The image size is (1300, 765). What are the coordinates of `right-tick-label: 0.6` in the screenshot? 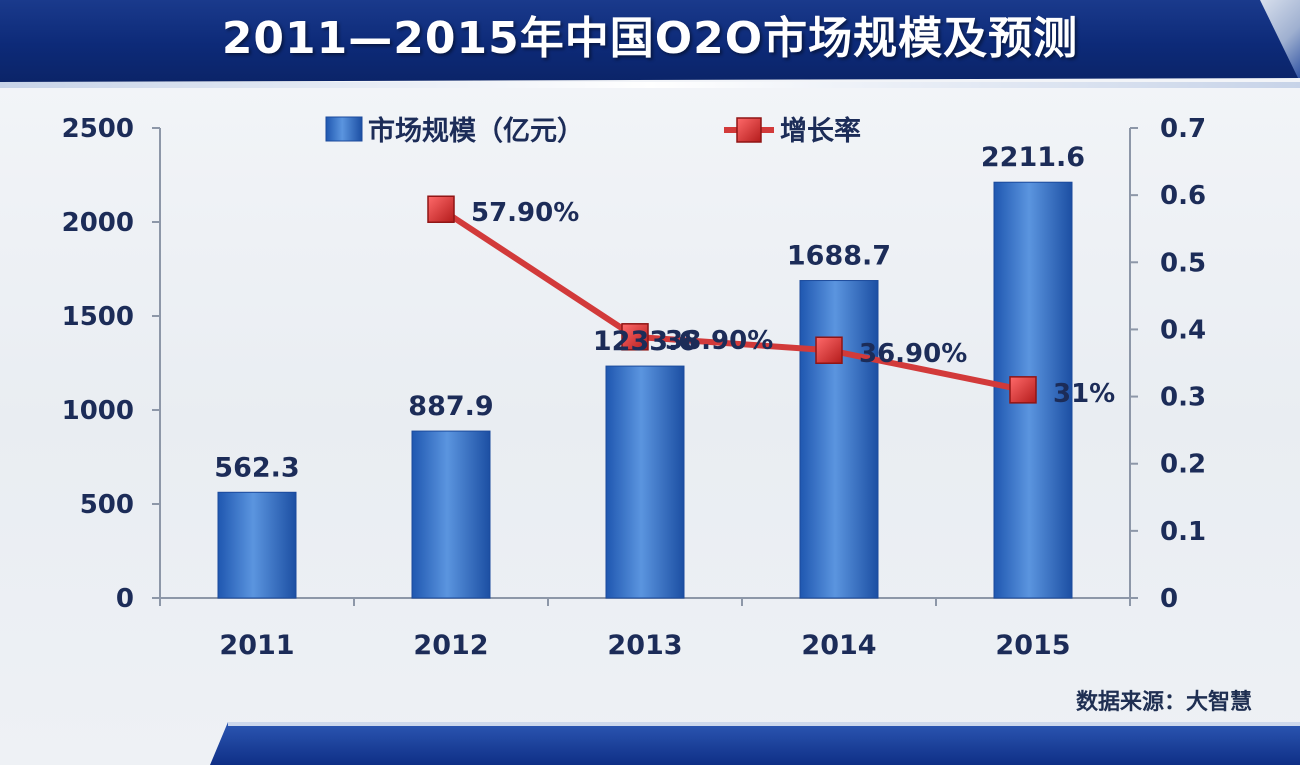 It's located at (1183, 196).